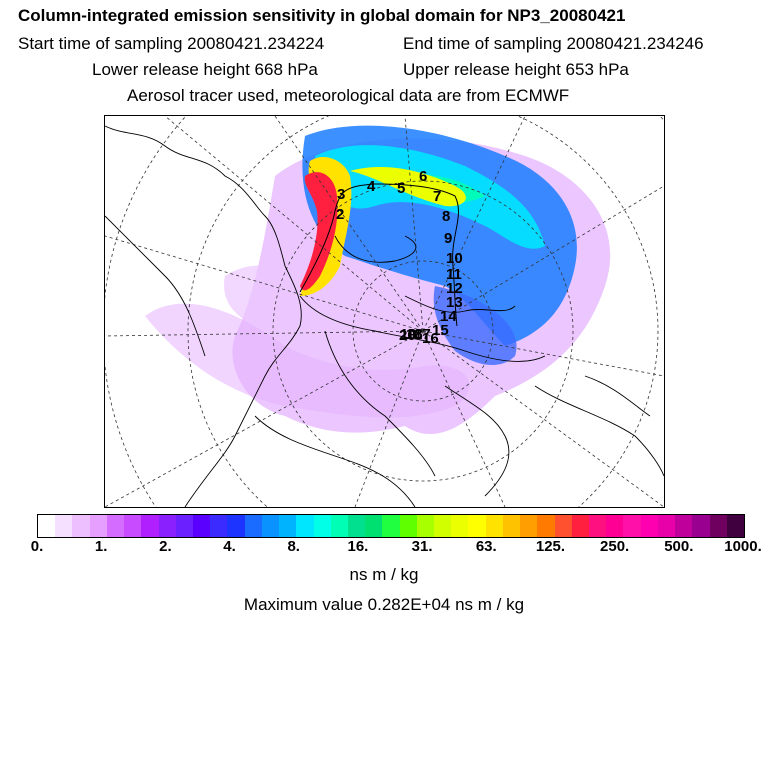 The height and width of the screenshot is (768, 768). I want to click on colorbar-unit: ns m / kg, so click(384, 574).